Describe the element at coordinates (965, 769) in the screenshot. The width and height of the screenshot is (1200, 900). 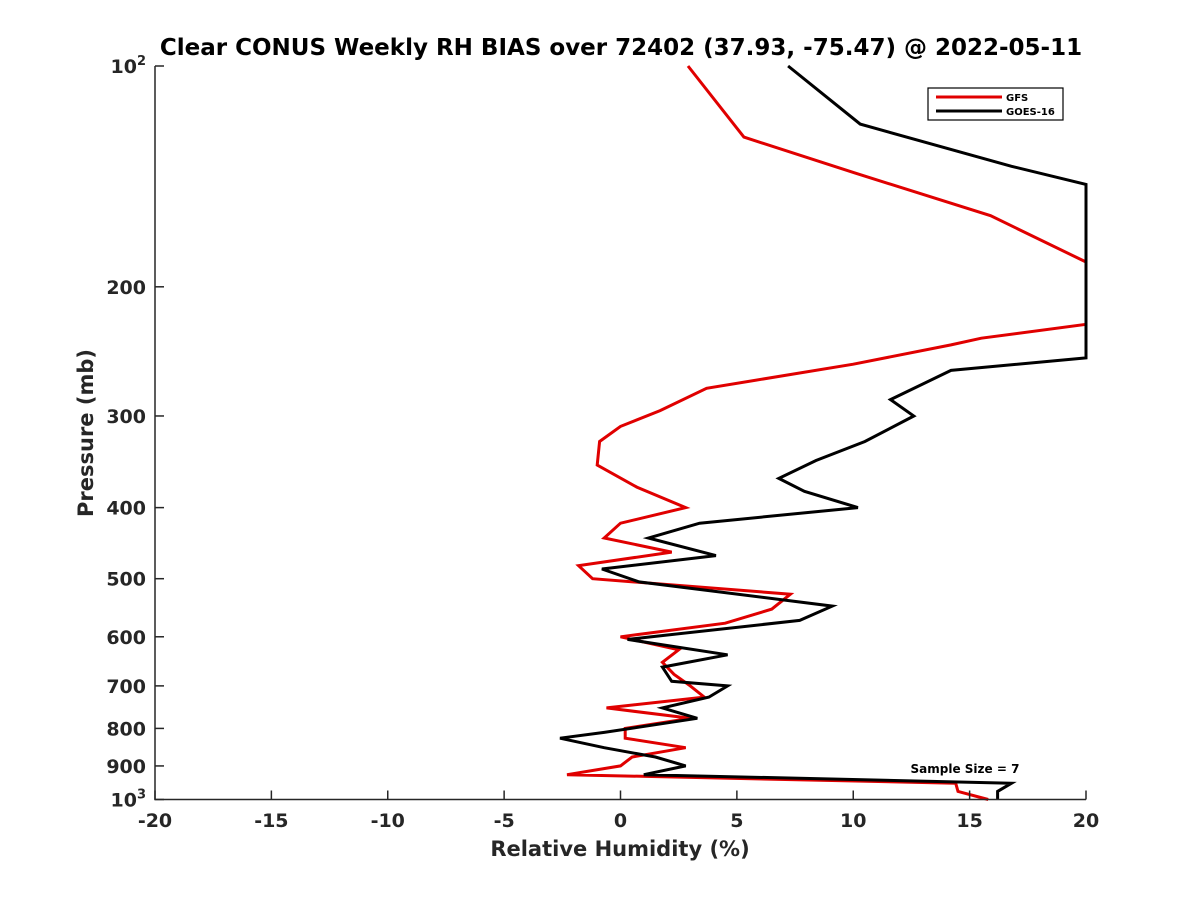
I see `sample-size-annotation: Sample Size = 7` at that location.